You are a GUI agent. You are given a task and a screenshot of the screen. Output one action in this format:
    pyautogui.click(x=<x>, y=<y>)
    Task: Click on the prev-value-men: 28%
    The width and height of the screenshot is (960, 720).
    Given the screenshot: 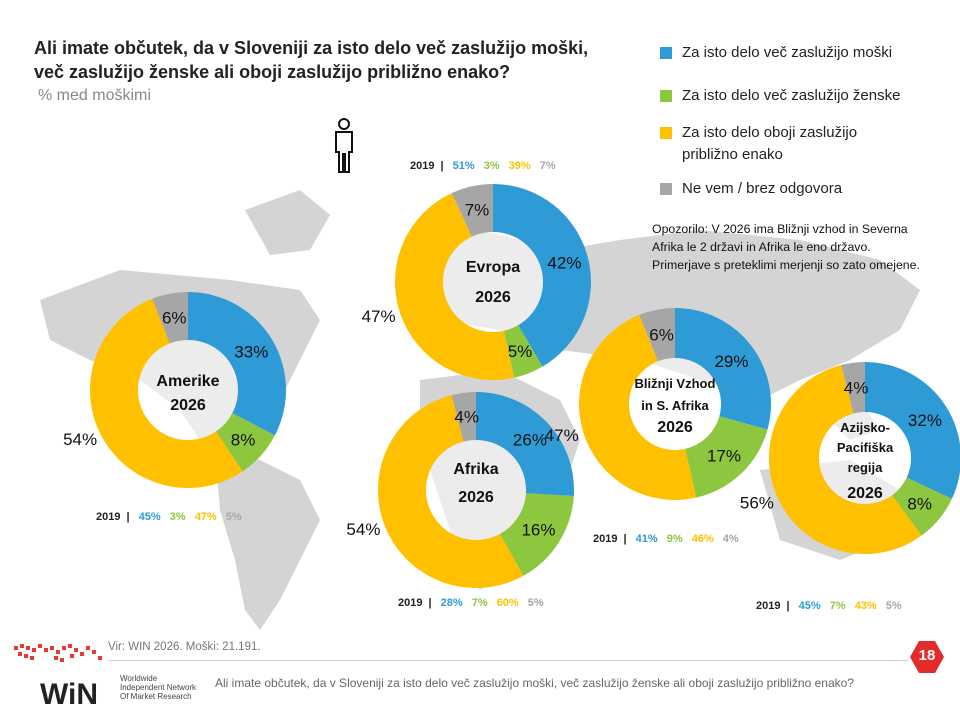 What is the action you would take?
    pyautogui.click(x=451, y=603)
    